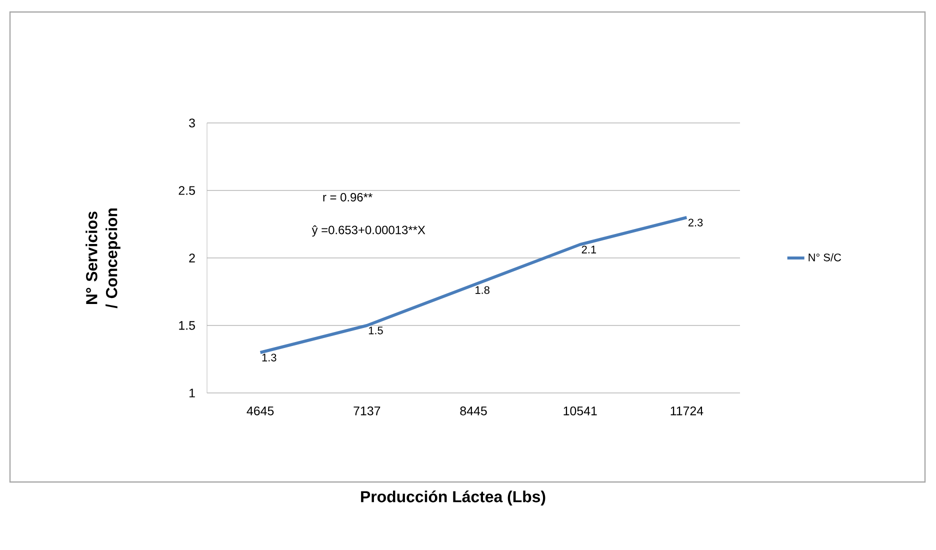 This screenshot has width=936, height=550. I want to click on annotation: r = 0.96**, so click(347, 197).